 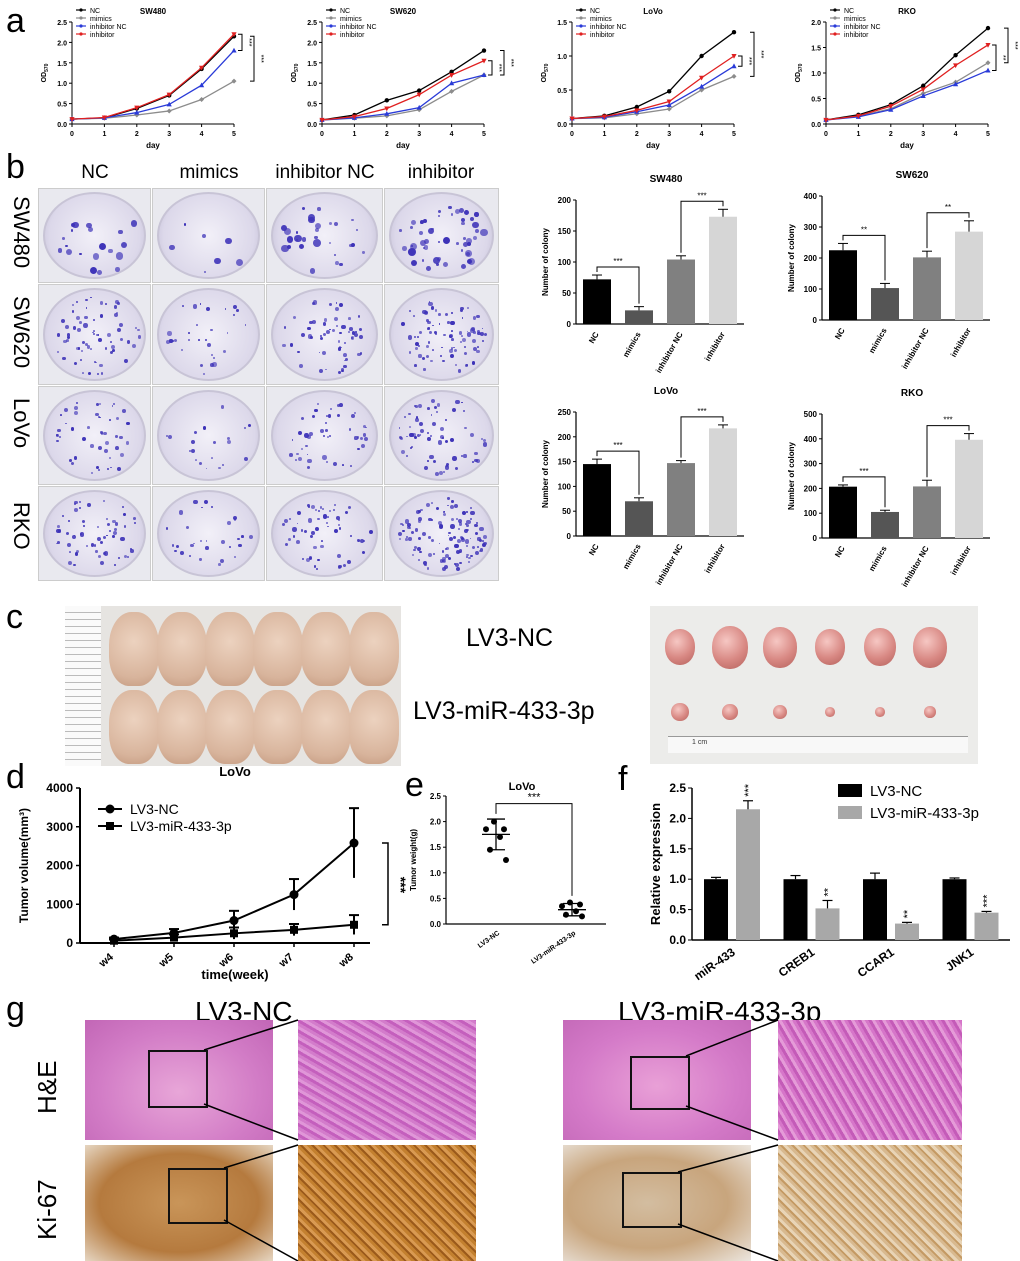 What do you see at coordinates (891, 134) in the screenshot?
I see `x-tick-label: 2` at bounding box center [891, 134].